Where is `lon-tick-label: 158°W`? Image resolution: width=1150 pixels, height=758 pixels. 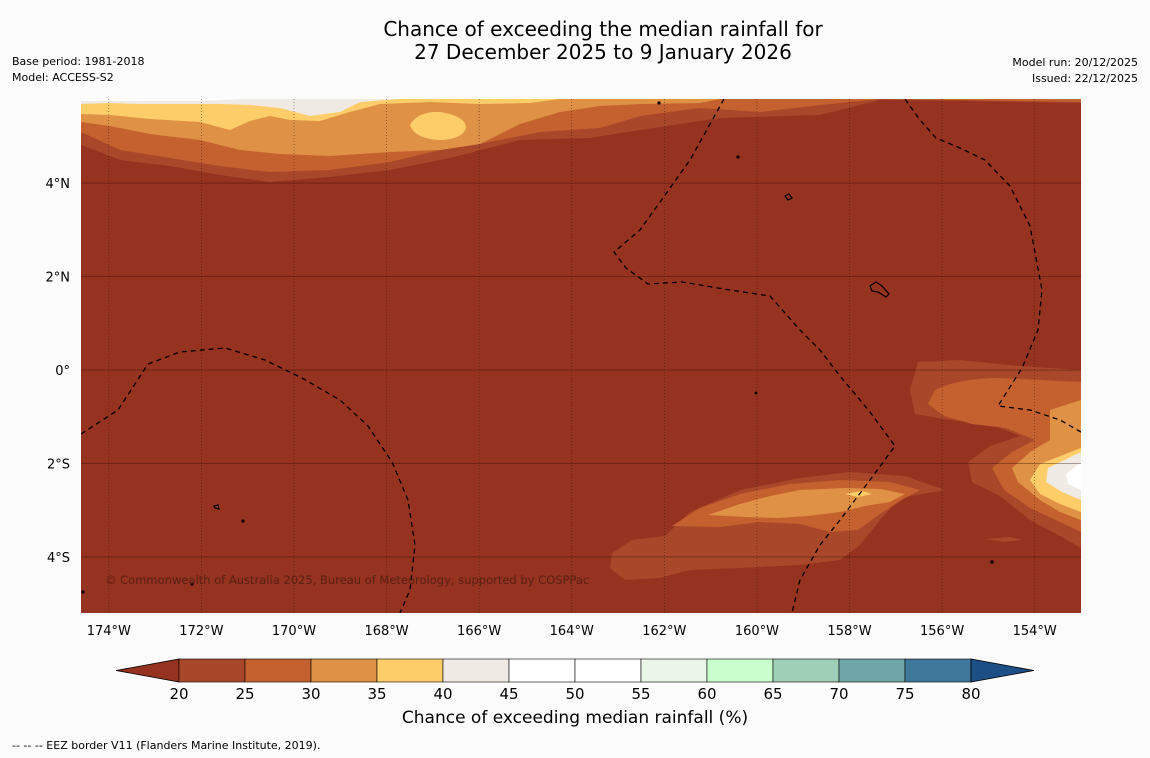
lon-tick-label: 158°W is located at coordinates (849, 631).